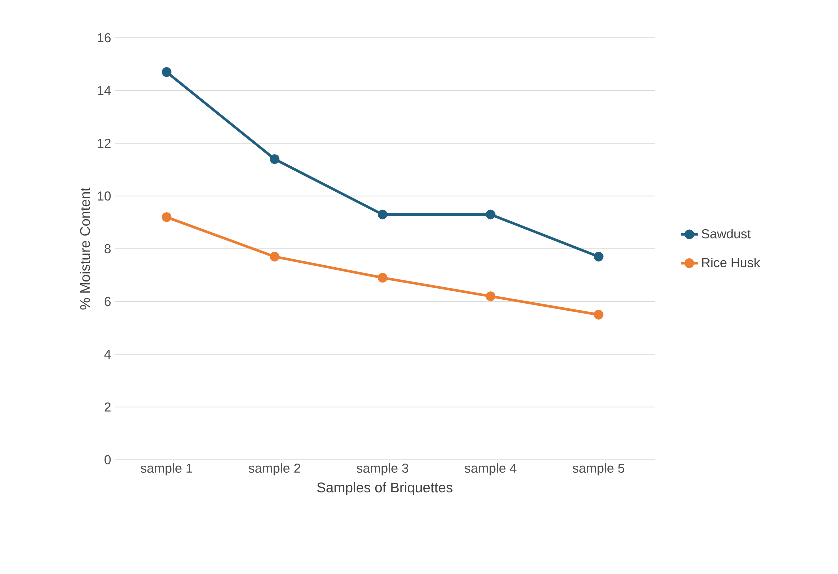 This screenshot has height=574, width=838. Describe the element at coordinates (85, 249) in the screenshot. I see `y-axis-title: % Moisture Content` at that location.